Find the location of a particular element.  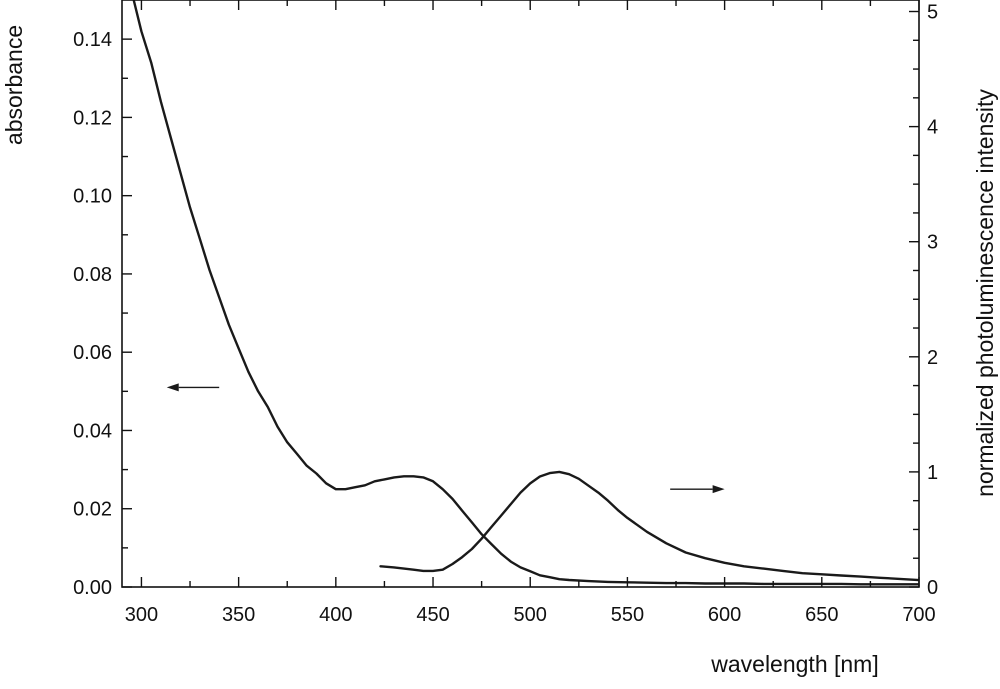

y-axis-left-title: absorbance is located at coordinates (14, 85).